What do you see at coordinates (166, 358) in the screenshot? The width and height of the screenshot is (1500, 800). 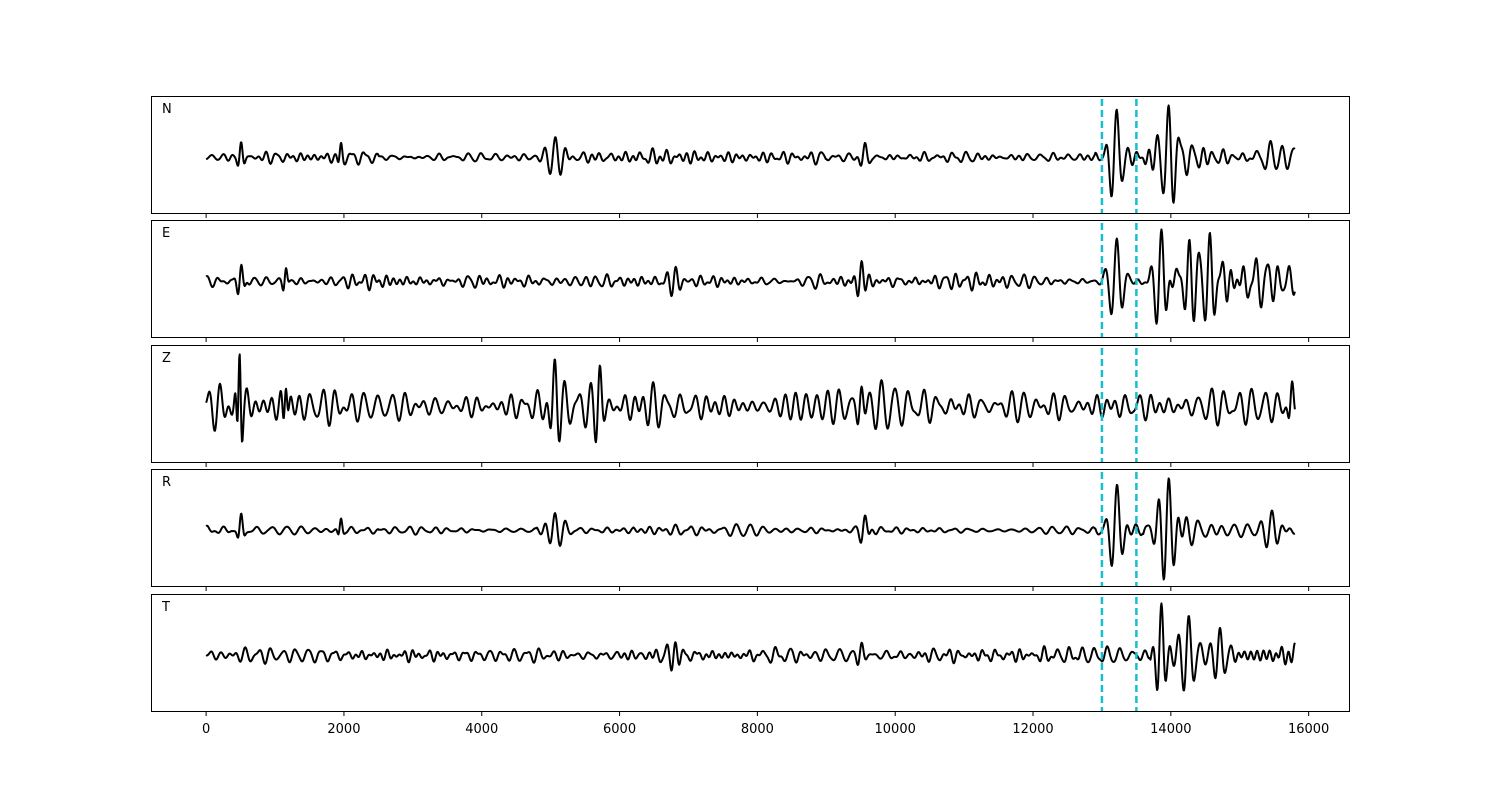 I see `panel-label-z: Z` at bounding box center [166, 358].